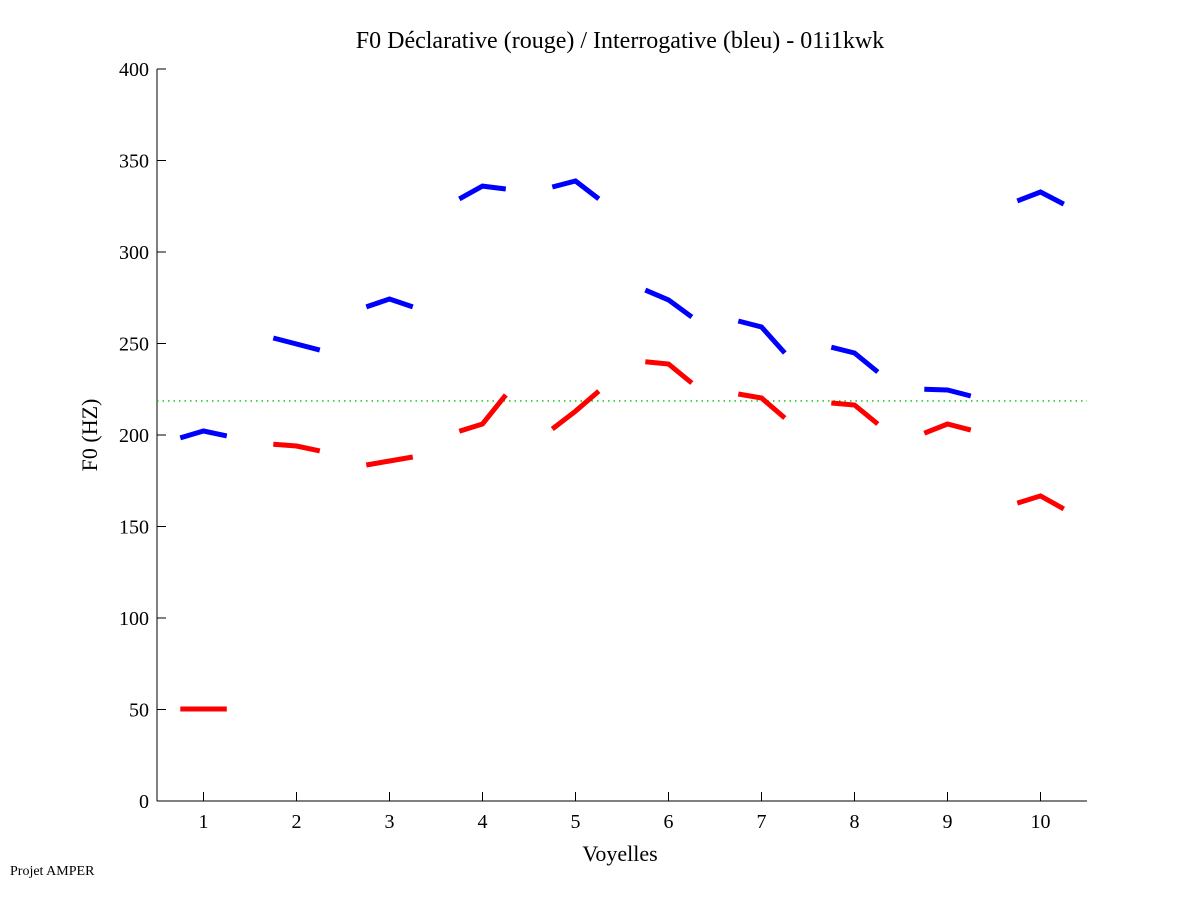 Image resolution: width=1201 pixels, height=901 pixels. Describe the element at coordinates (297, 822) in the screenshot. I see `x-tick-label: 2` at that location.